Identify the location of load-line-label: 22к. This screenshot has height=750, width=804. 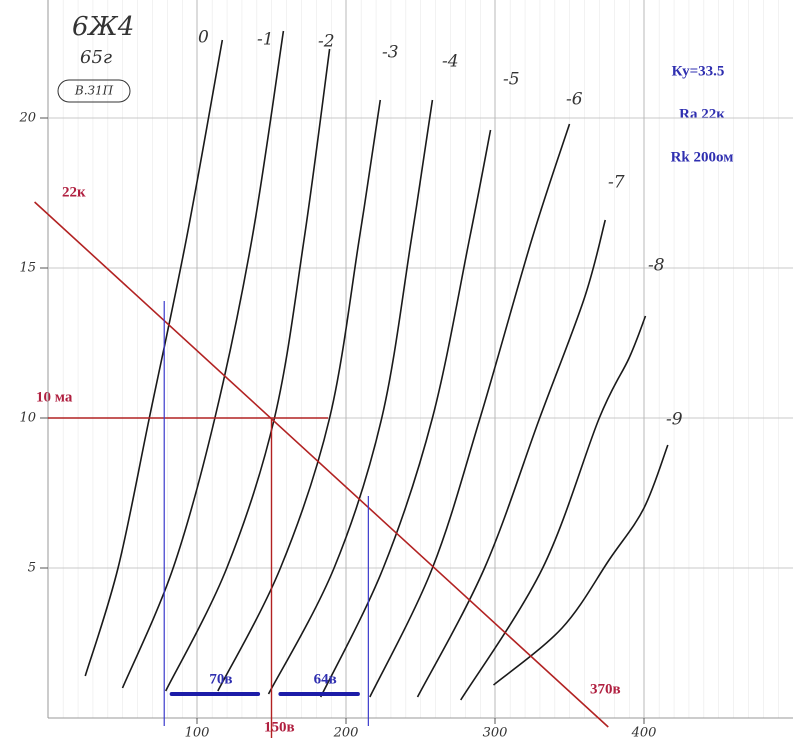
(74, 192).